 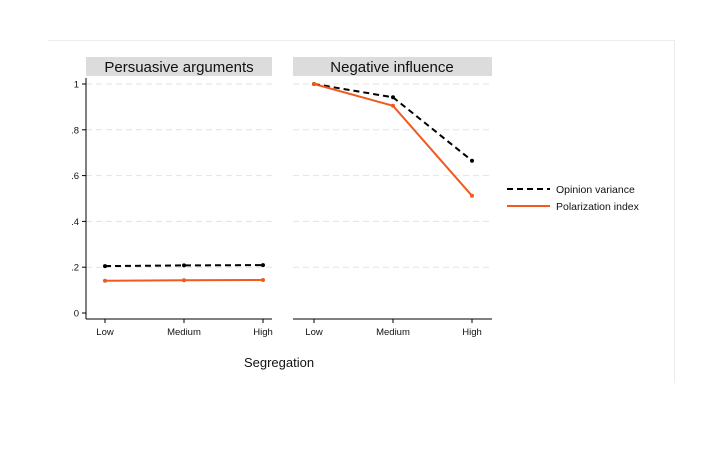 I want to click on series-line-polarization-index, so click(x=393, y=140).